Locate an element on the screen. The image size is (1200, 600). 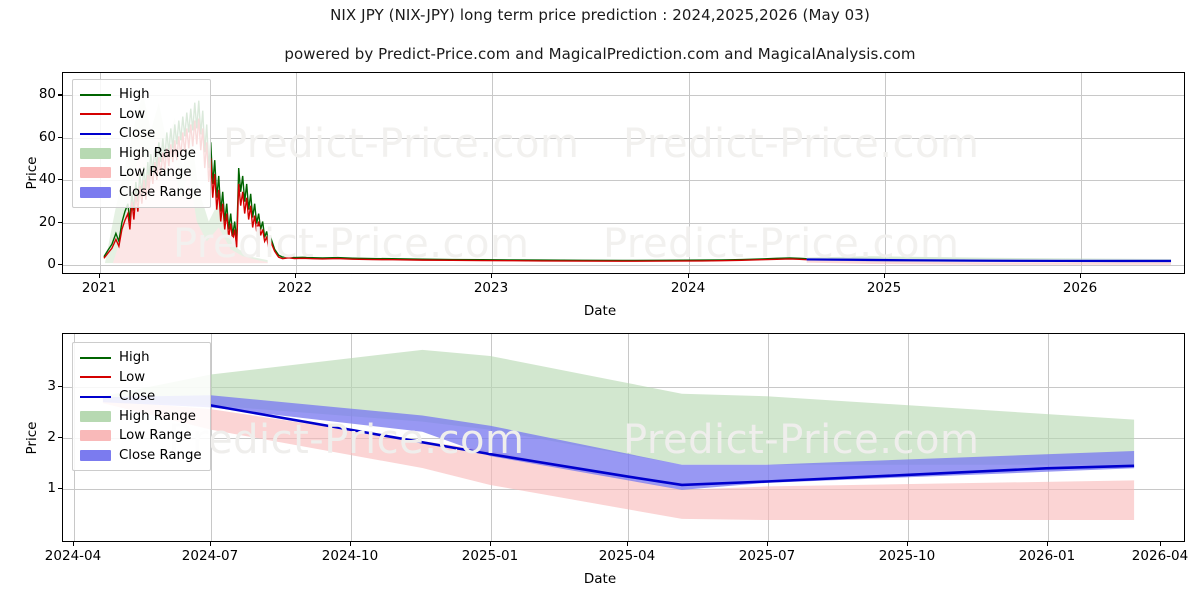
xtick-label: 2026-01 is located at coordinates (1047, 556).